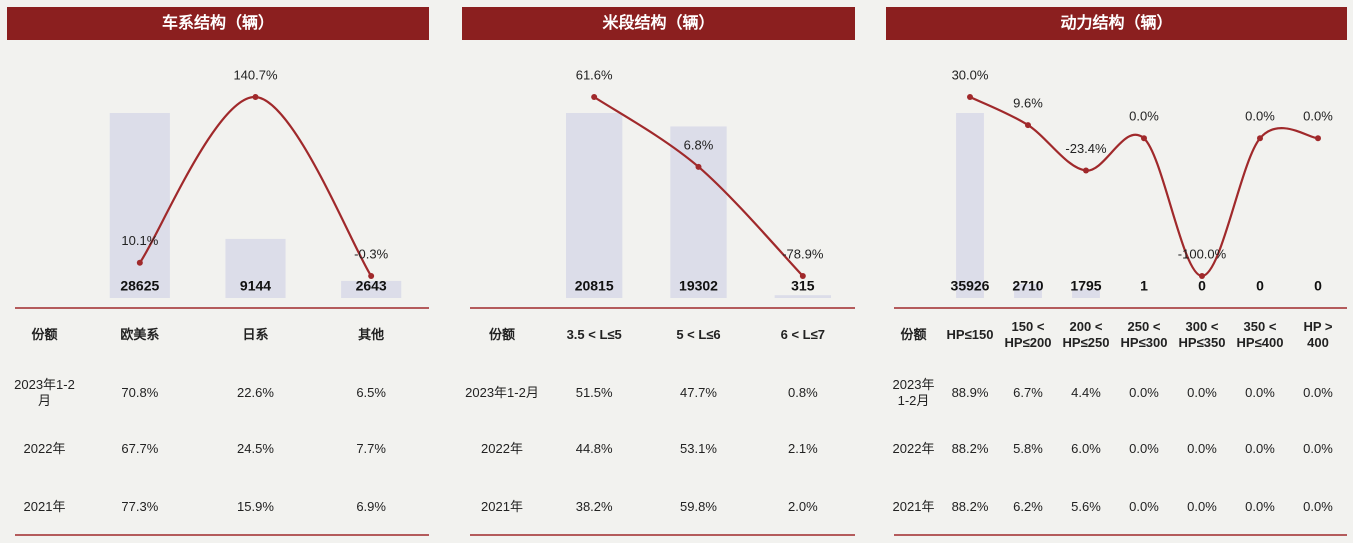 This screenshot has width=1353, height=543. What do you see at coordinates (1202, 334) in the screenshot?
I see `table-header: 300 < HP≤350` at bounding box center [1202, 334].